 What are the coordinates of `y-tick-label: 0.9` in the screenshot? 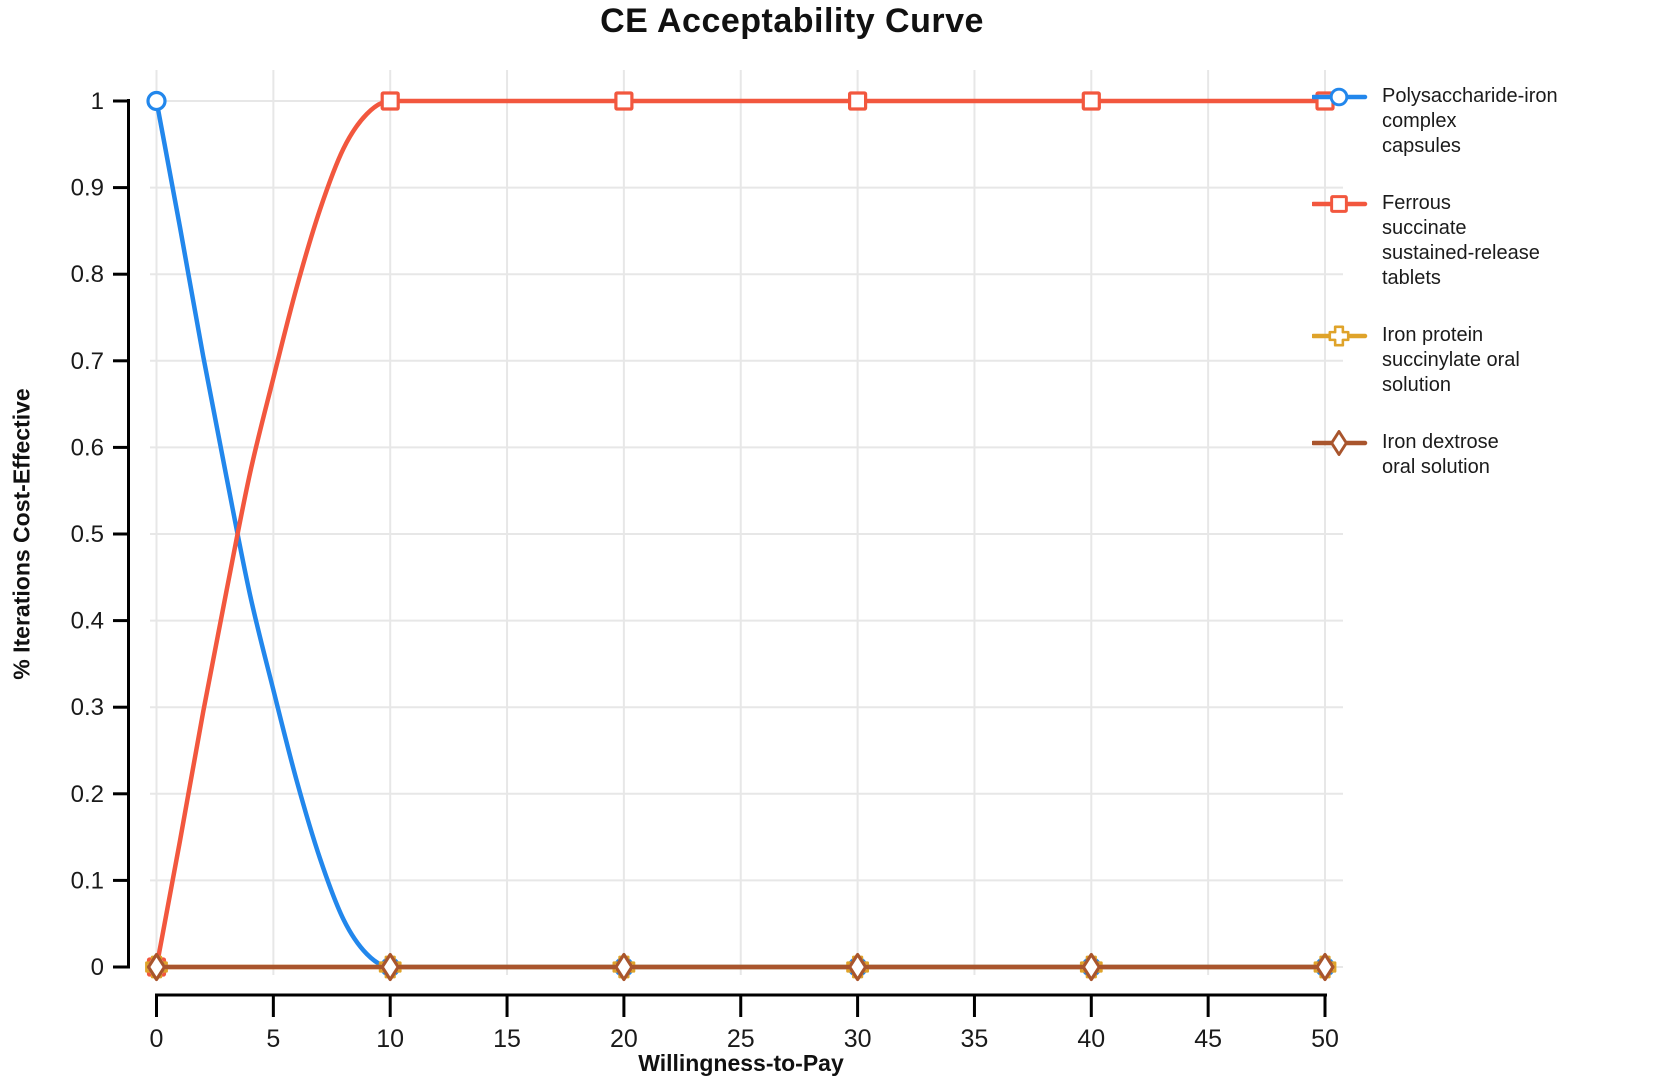 It's located at (87, 188).